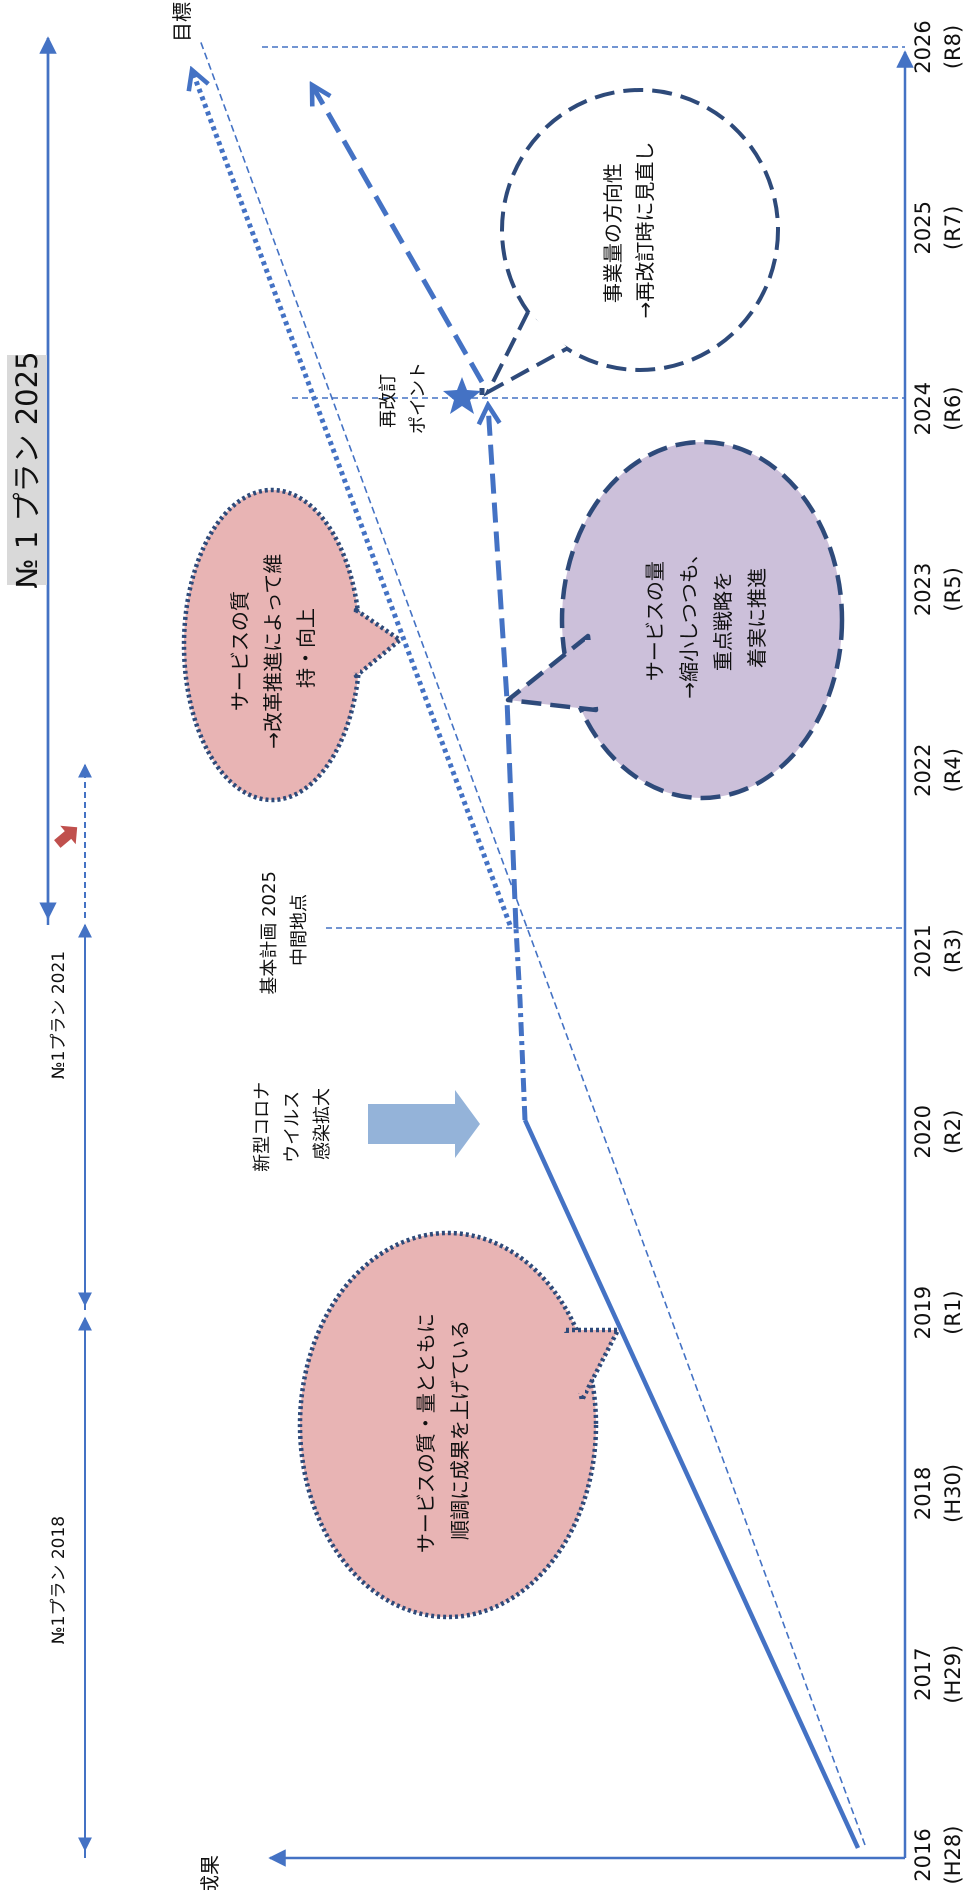 This screenshot has width=971, height=1890. What do you see at coordinates (723, 621) in the screenshot?
I see `bubble-purple-line3: 重点戦略を` at bounding box center [723, 621].